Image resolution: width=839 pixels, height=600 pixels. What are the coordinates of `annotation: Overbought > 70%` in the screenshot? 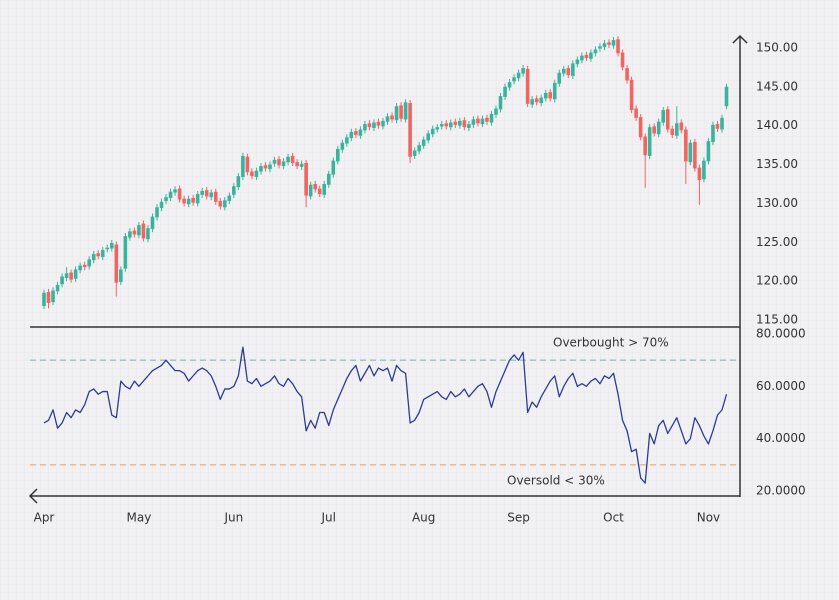 It's located at (611, 343).